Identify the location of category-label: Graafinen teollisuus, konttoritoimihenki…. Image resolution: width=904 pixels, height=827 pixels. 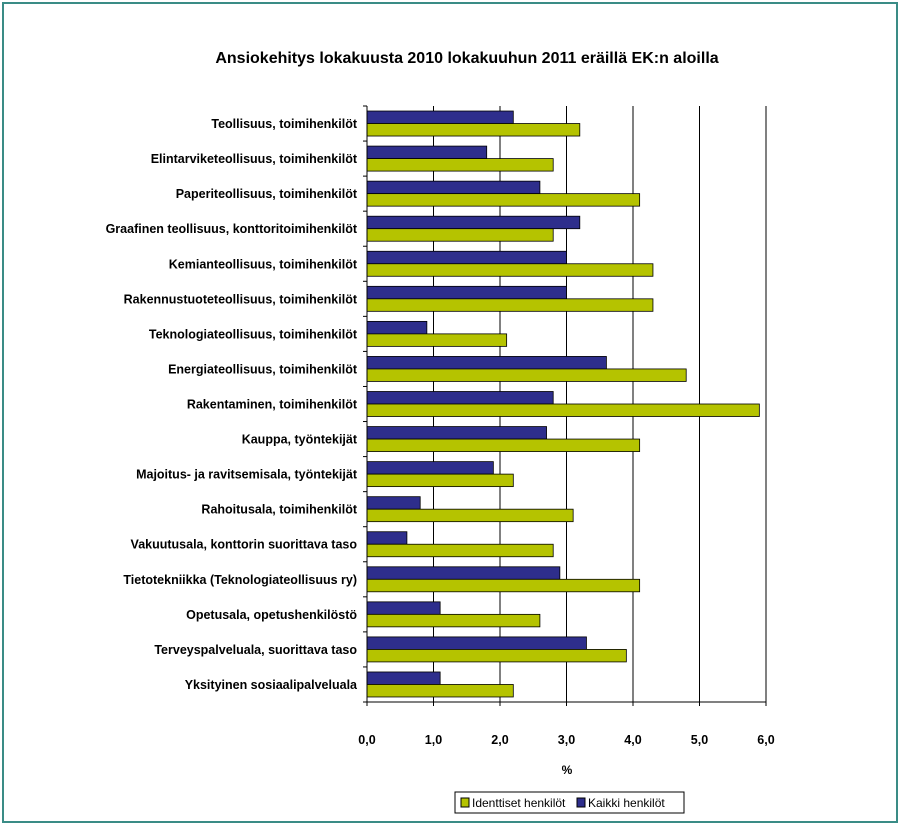
(232, 229).